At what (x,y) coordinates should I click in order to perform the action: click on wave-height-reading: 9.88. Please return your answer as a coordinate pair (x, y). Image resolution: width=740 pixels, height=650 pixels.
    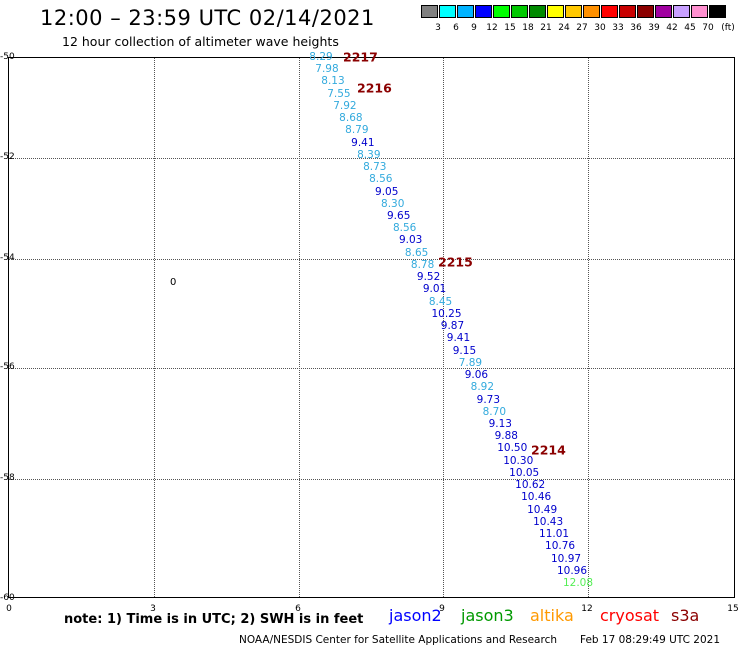
    Looking at the image, I should click on (506, 436).